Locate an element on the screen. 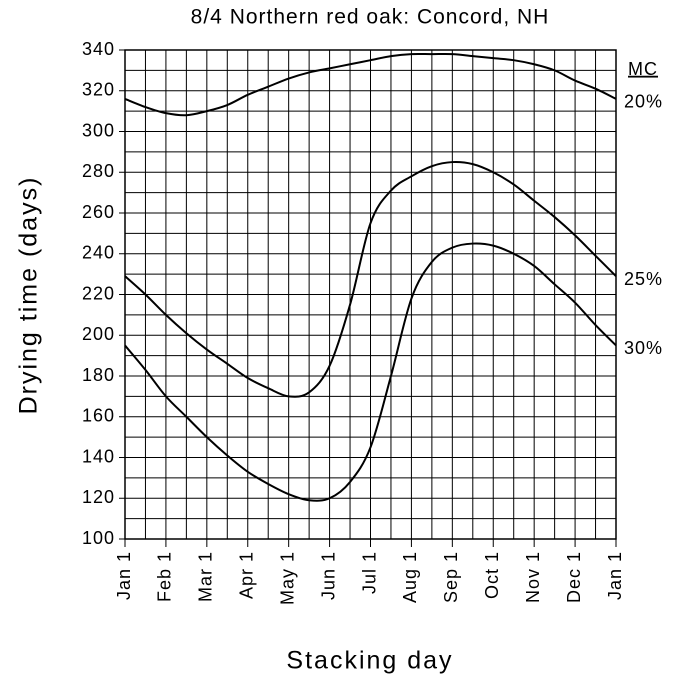 This screenshot has width=689, height=687. x-tick-label: Sep 1 is located at coordinates (451, 577).